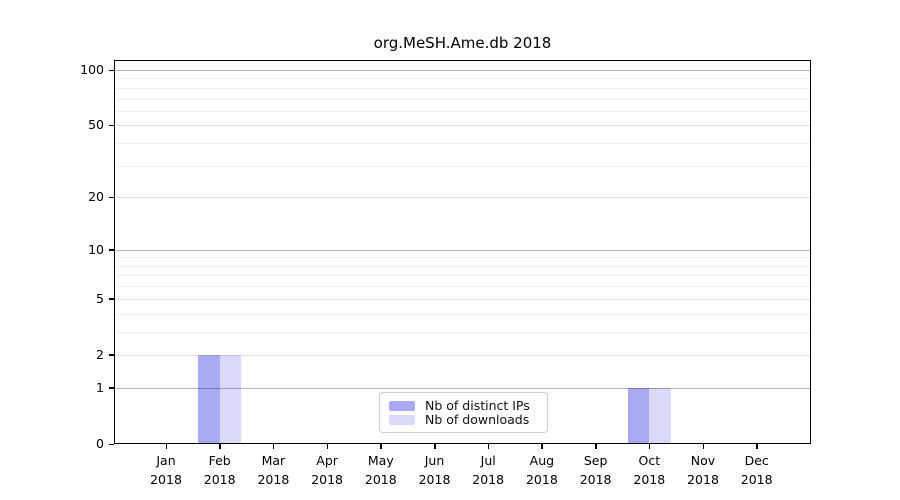 The height and width of the screenshot is (500, 900). Describe the element at coordinates (477, 405) in the screenshot. I see `legend-label-distinct-ips: Nb of distinct IPs` at that location.